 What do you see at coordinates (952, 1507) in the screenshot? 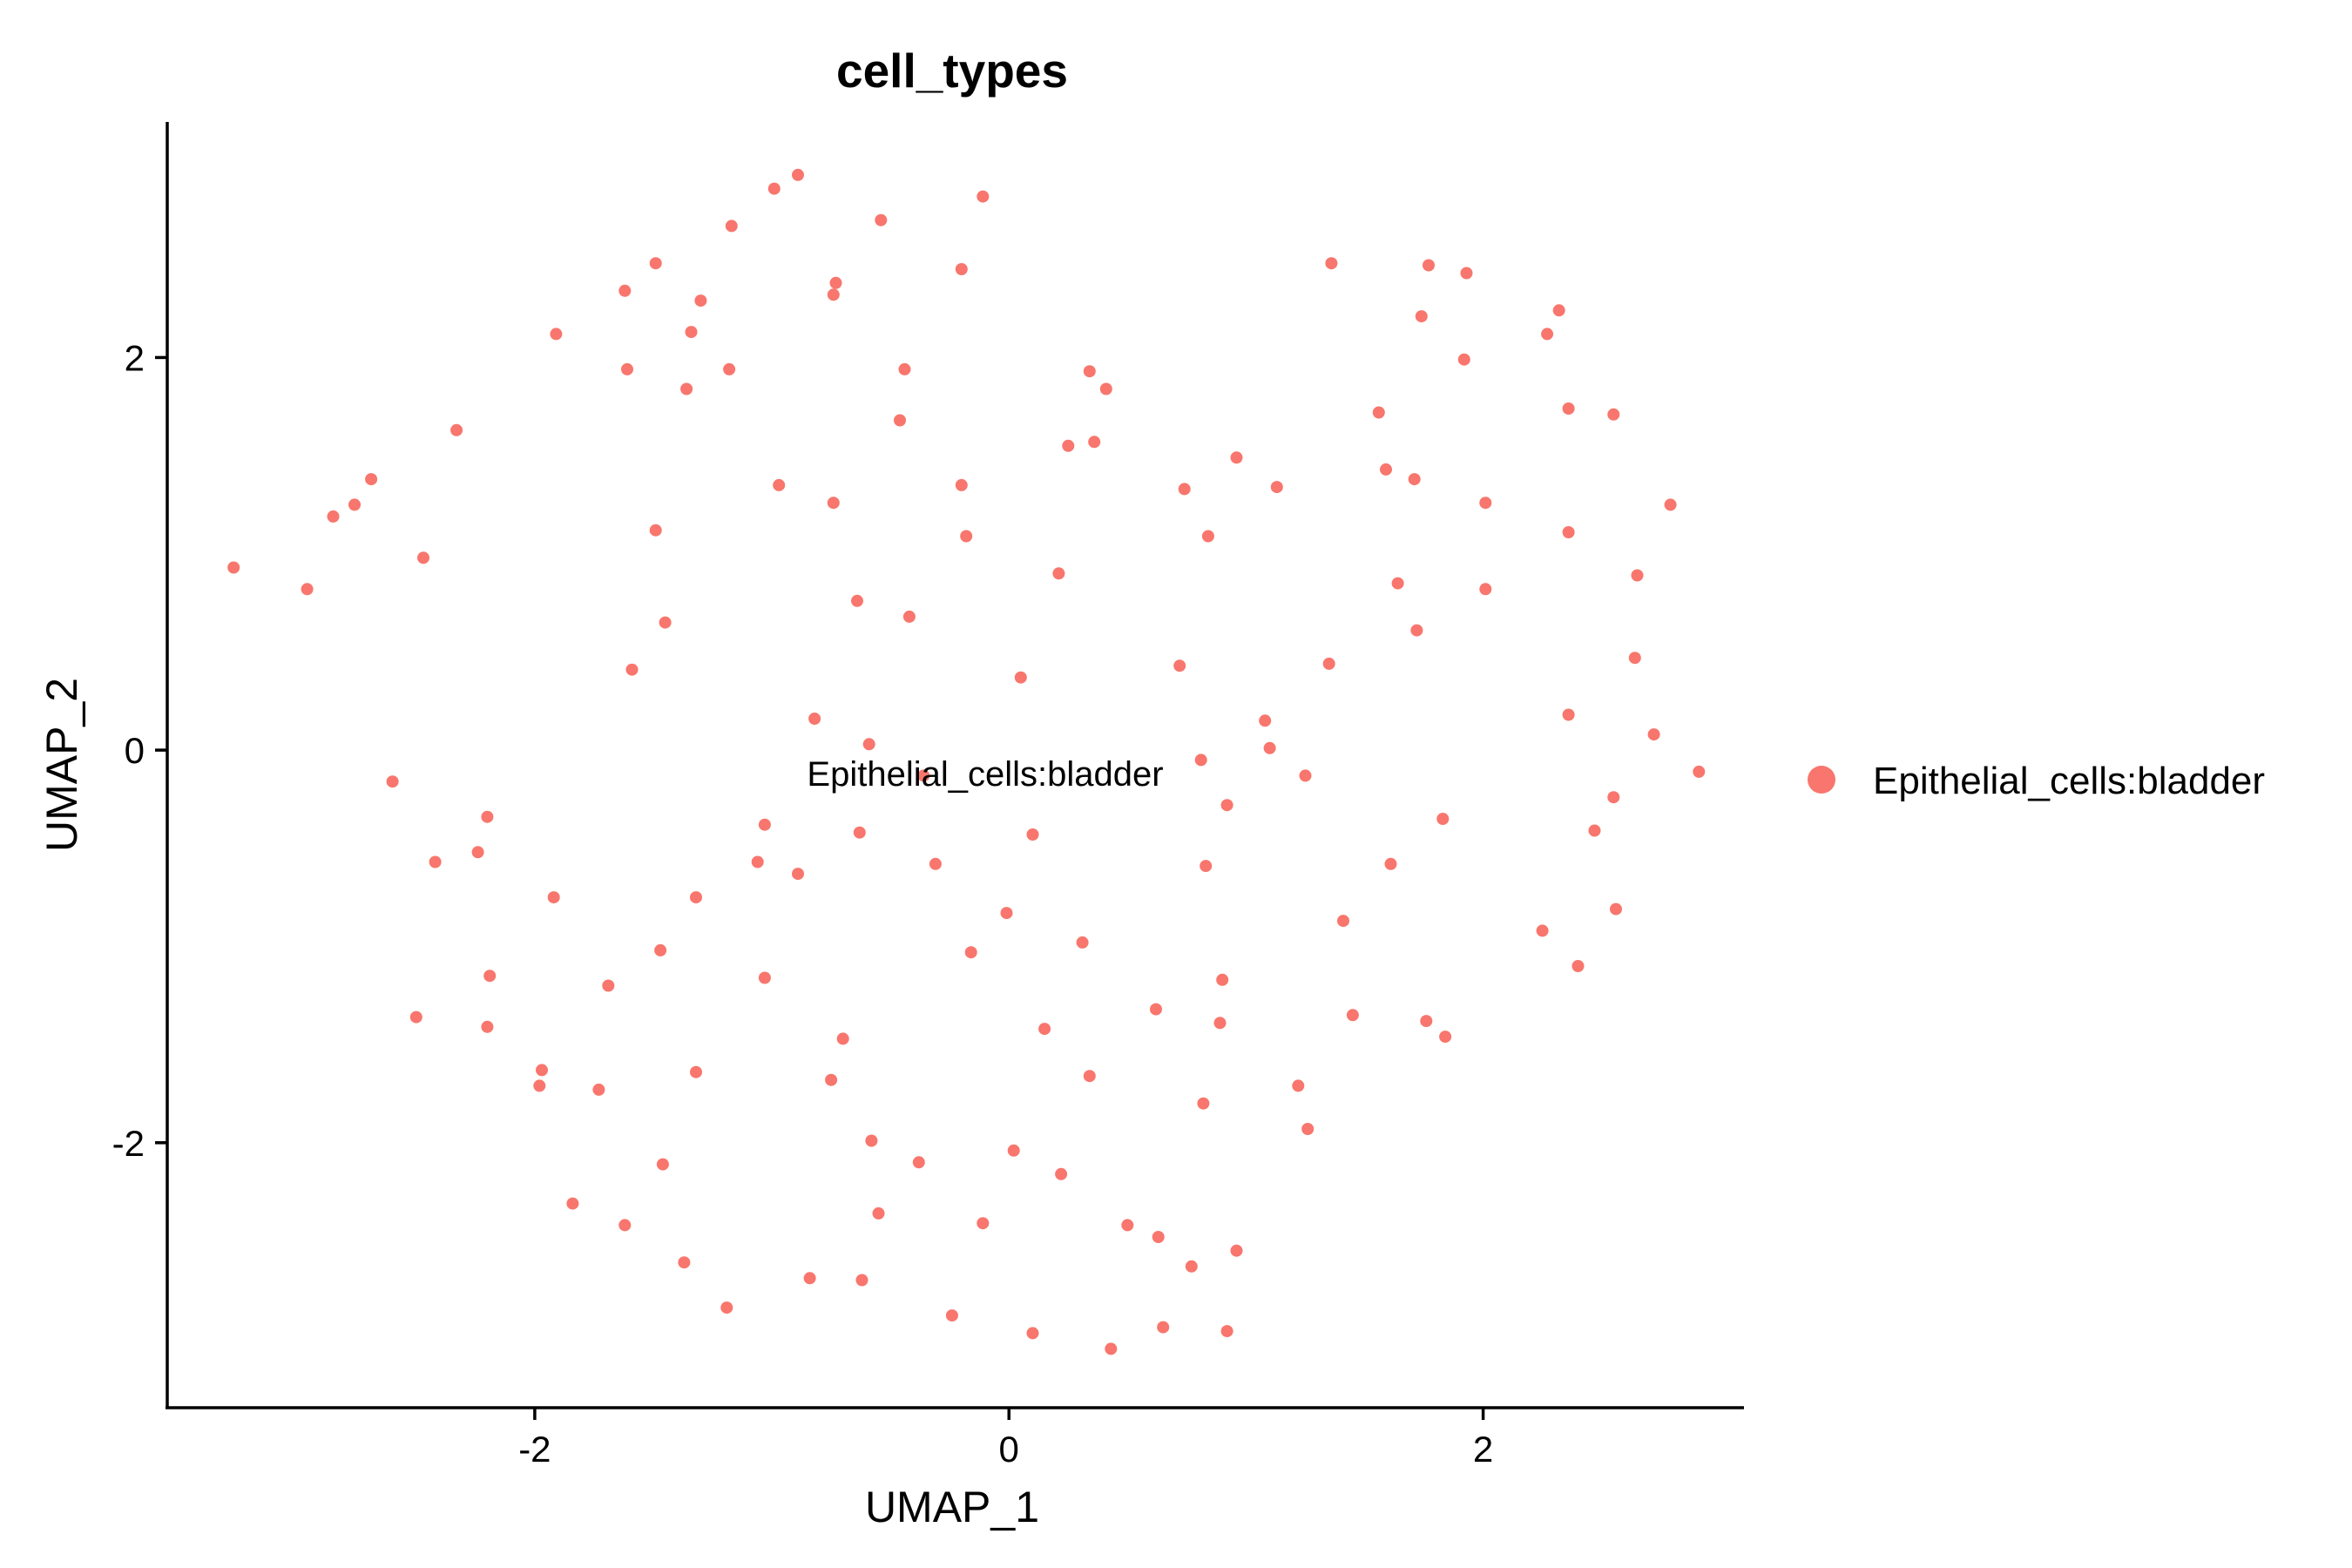
I see `x-axis-title: UMAP_1` at bounding box center [952, 1507].